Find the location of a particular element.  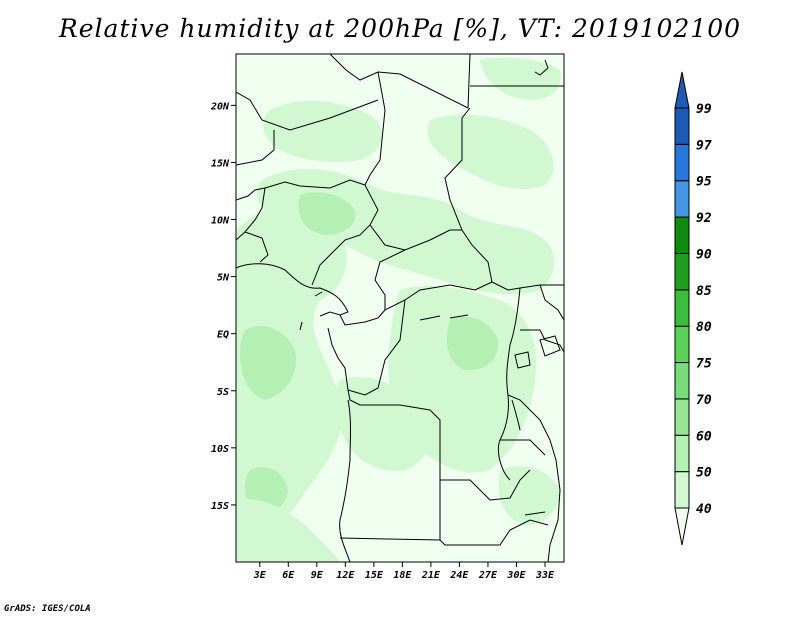

lat-tick-label: 15N is located at coordinates (220, 163).